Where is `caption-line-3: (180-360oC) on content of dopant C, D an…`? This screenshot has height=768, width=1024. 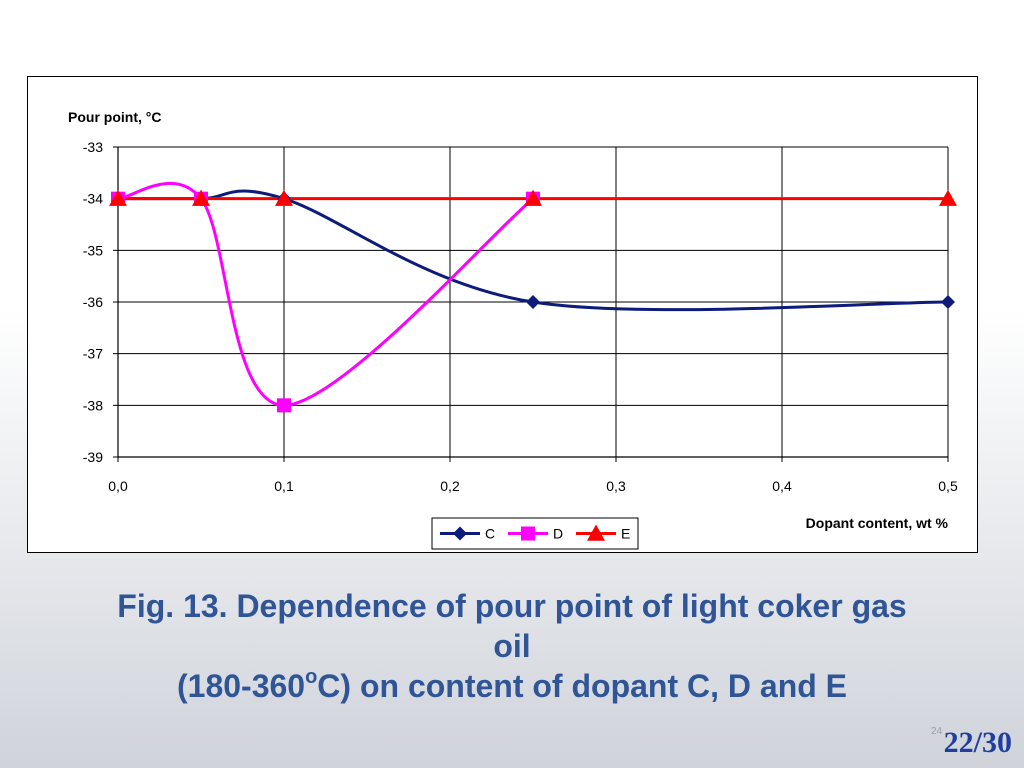 caption-line-3: (180-360oC) on content of dopant C, D an… is located at coordinates (512, 686).